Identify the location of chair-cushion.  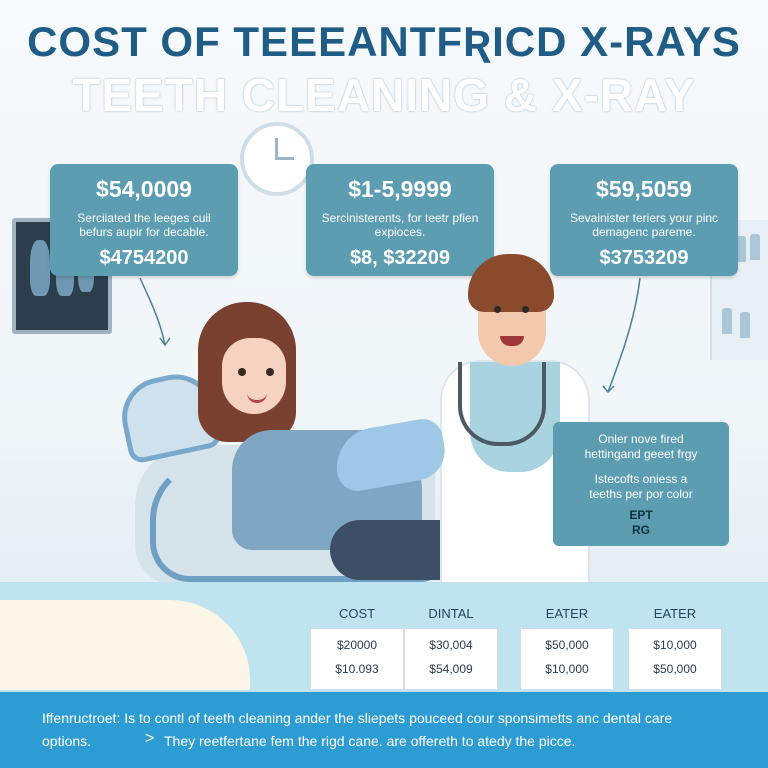
(125, 645).